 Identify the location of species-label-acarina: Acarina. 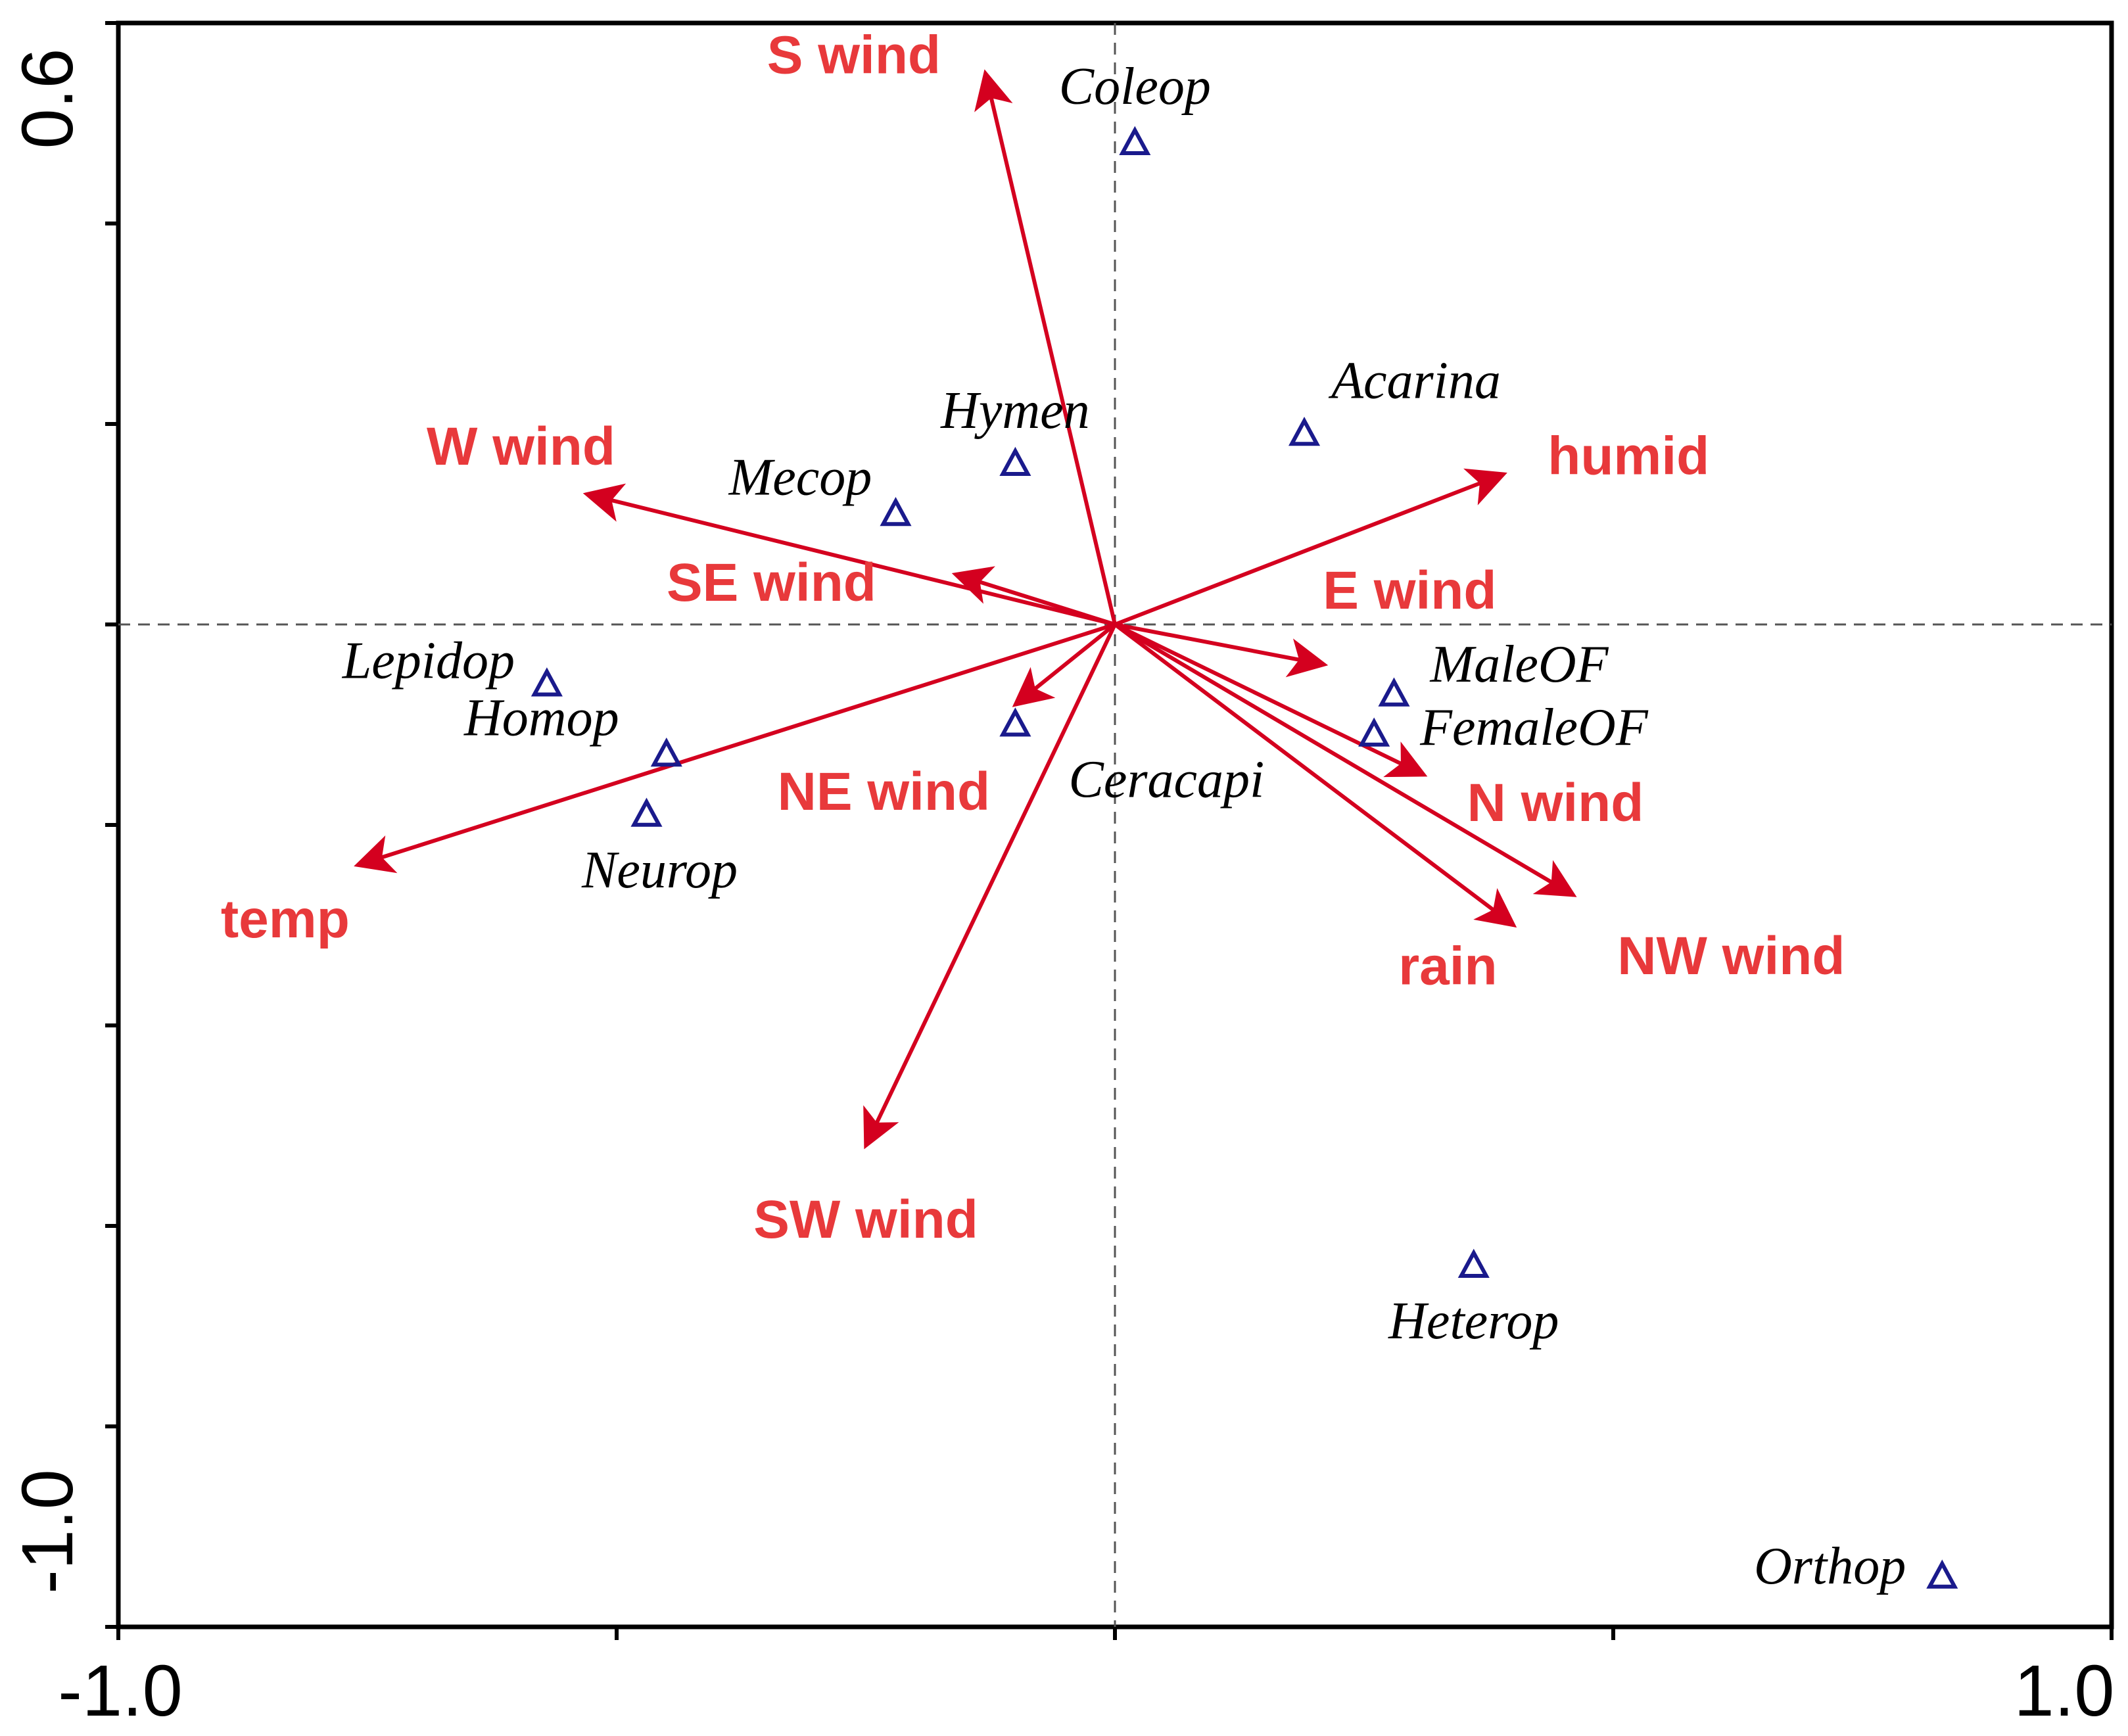
(1414, 381).